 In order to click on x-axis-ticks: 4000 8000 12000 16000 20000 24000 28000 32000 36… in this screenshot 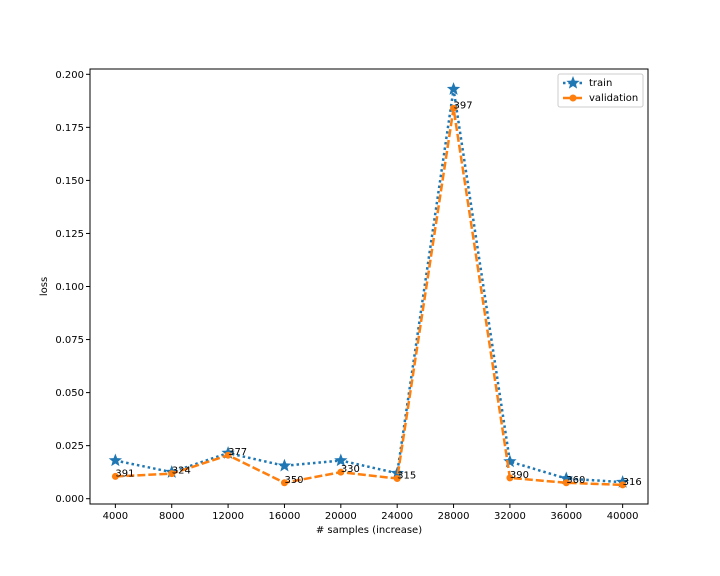, I will do `click(371, 513)`.